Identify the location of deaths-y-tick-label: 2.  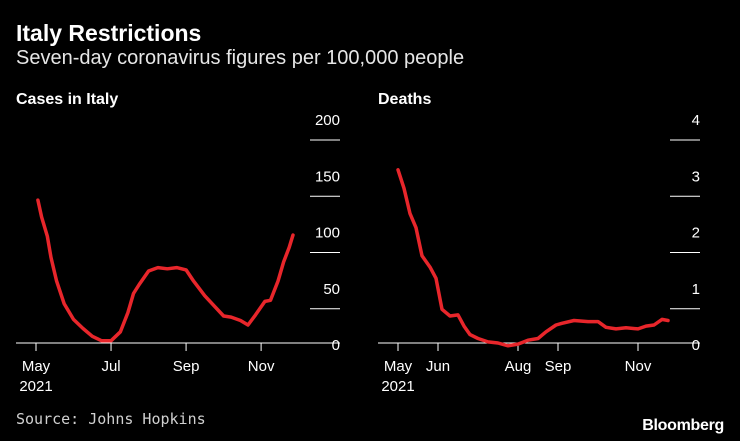
(696, 233).